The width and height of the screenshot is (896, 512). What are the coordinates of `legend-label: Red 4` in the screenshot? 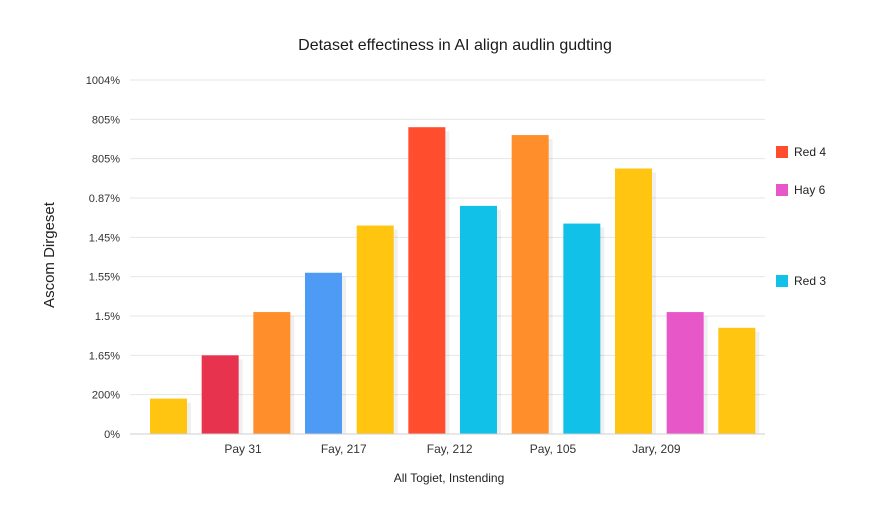 It's located at (810, 152).